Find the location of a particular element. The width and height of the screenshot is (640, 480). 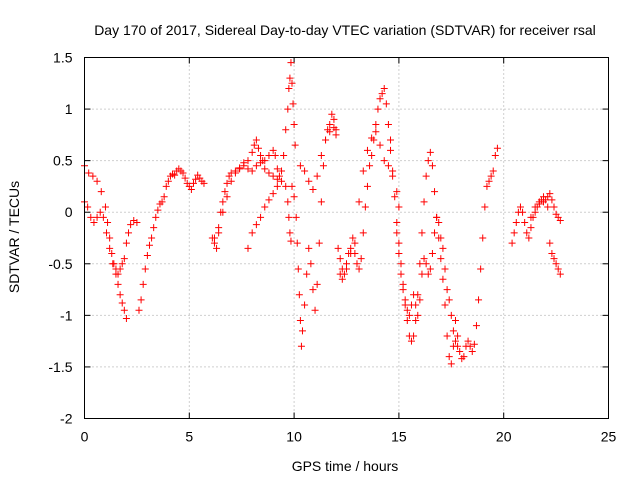

series-track-m is located at coordinates (536, 218).